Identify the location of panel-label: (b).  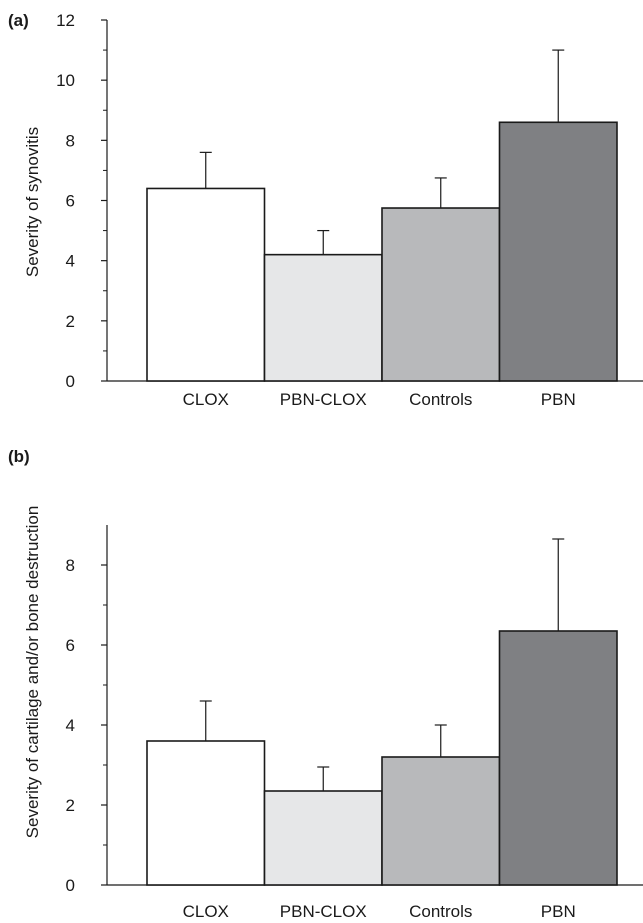
(19, 456).